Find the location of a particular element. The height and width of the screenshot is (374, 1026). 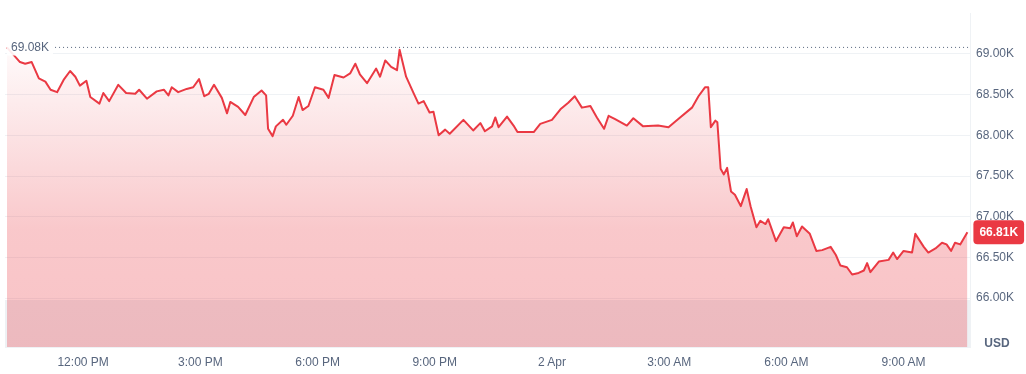

x-tick-label: 2 Apr is located at coordinates (551, 361).